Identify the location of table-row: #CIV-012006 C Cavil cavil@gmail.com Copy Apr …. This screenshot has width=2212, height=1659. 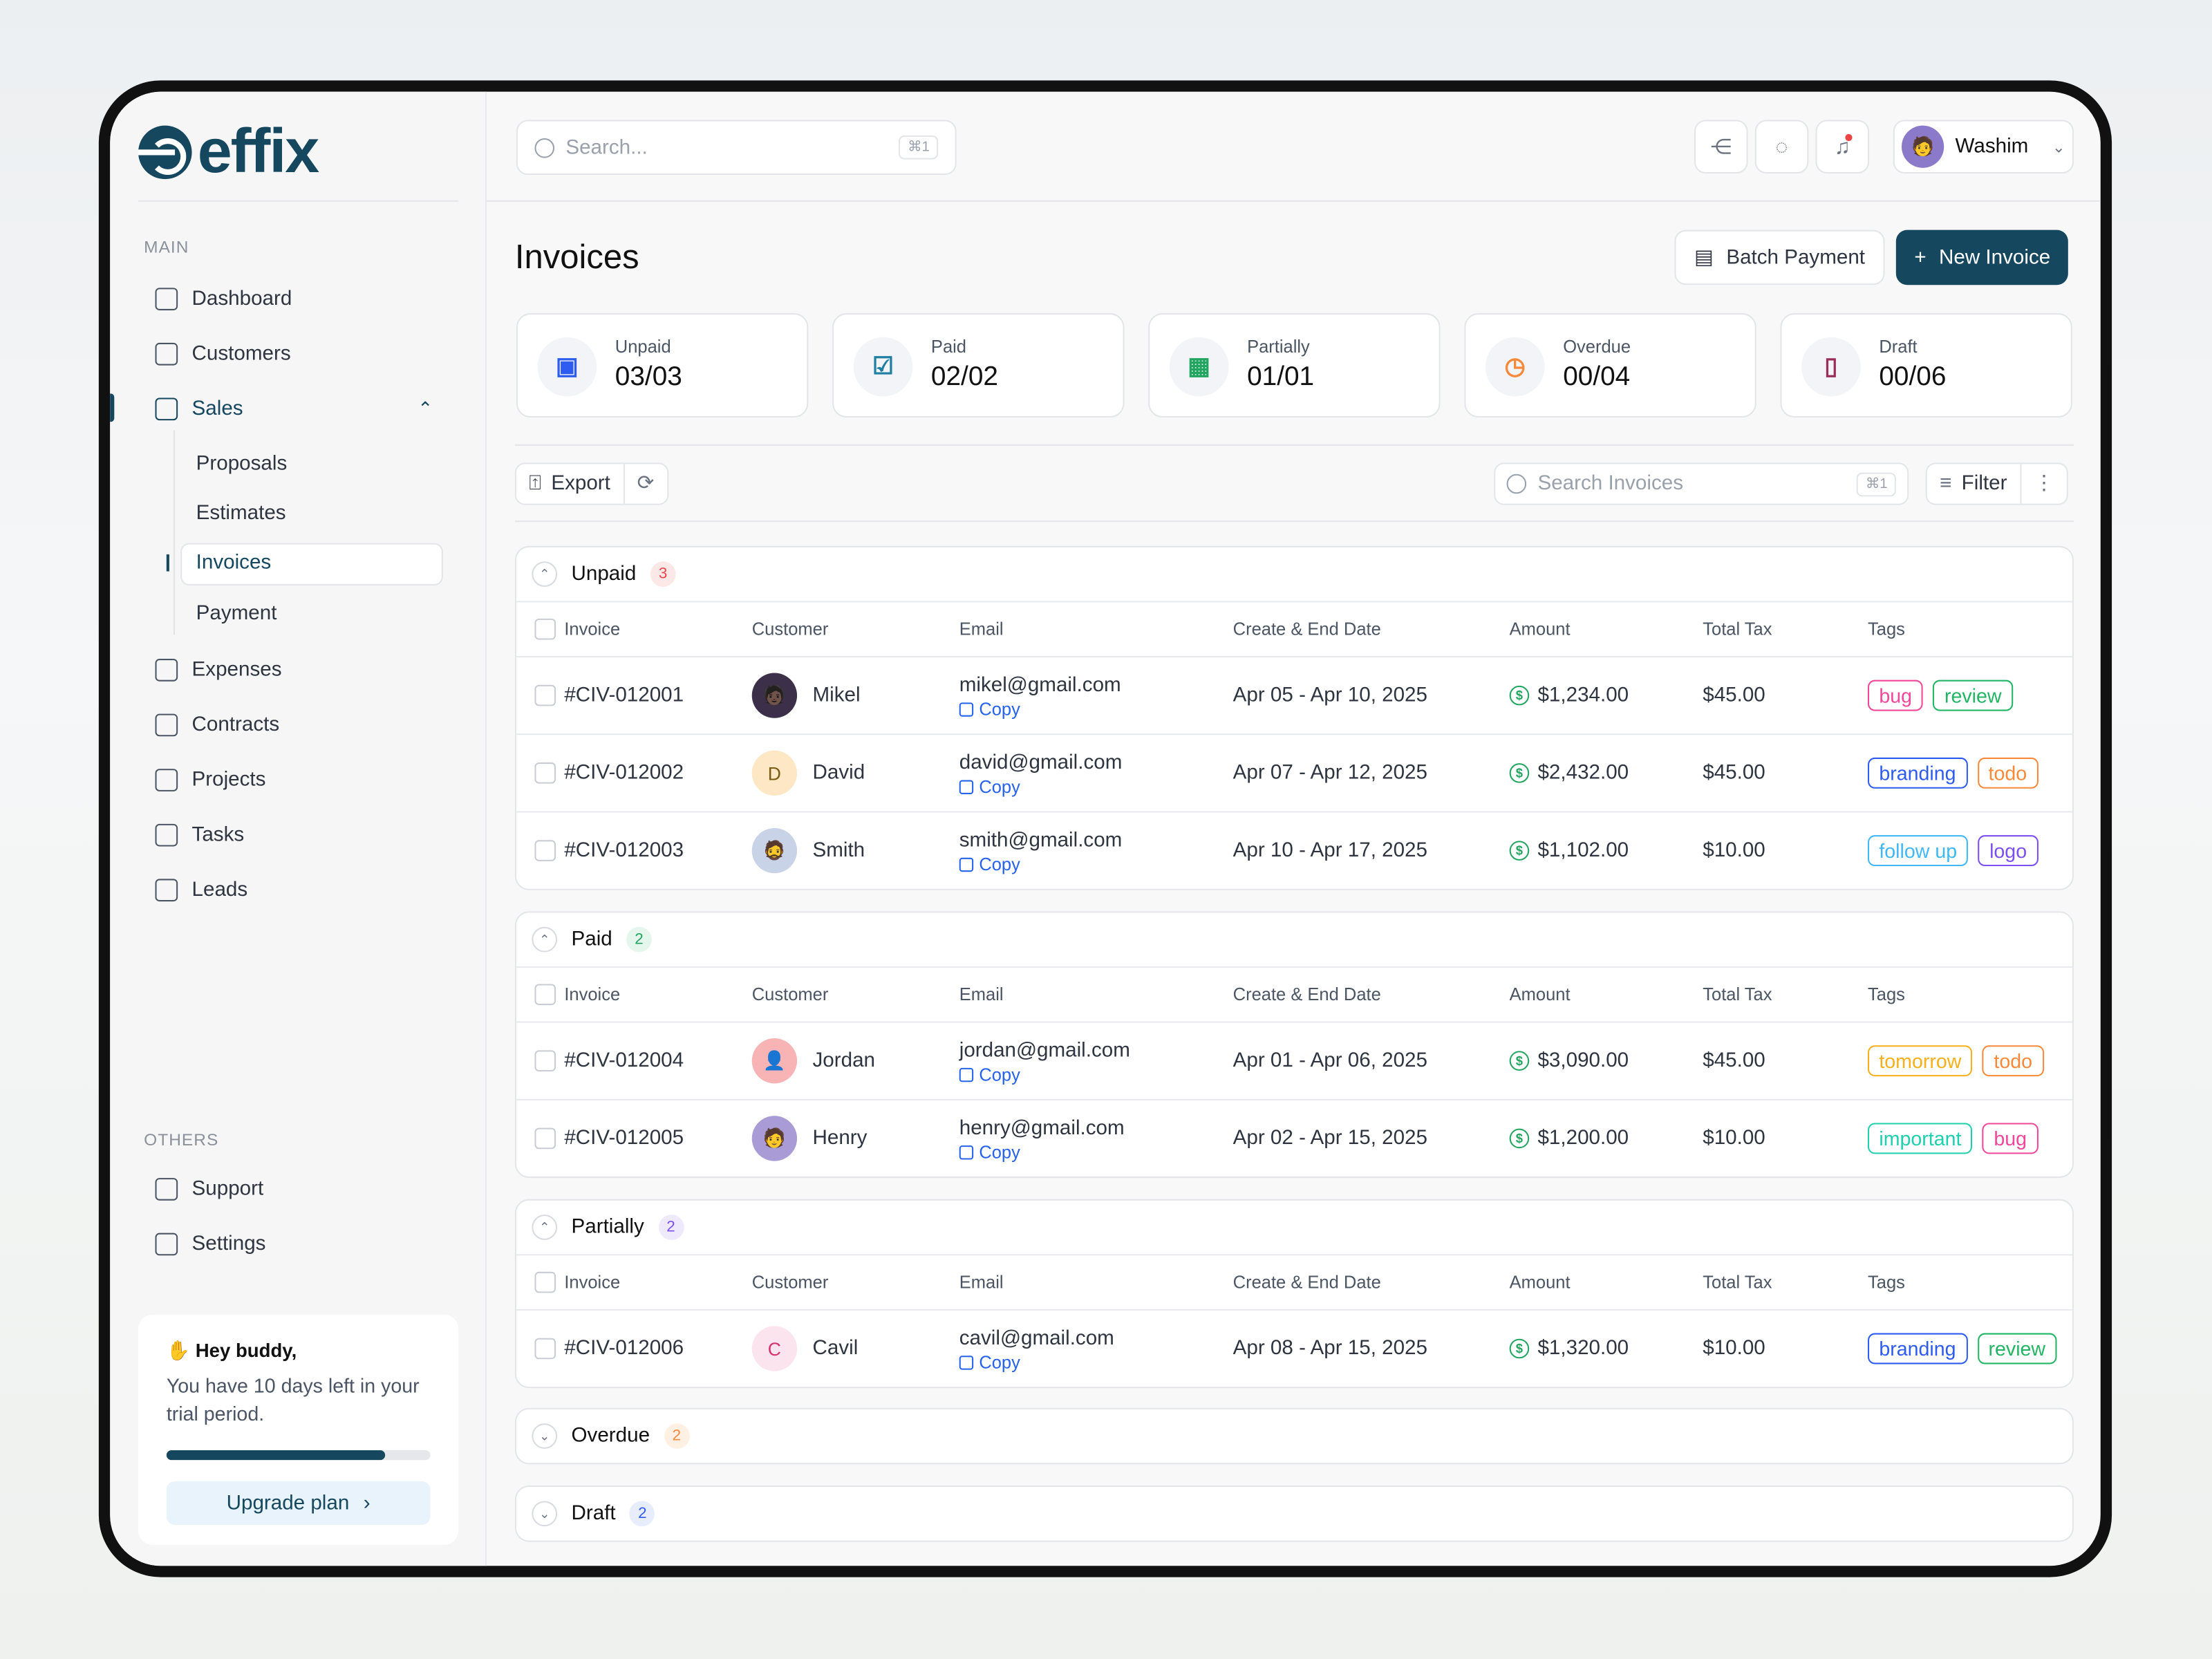
(1294, 1348).